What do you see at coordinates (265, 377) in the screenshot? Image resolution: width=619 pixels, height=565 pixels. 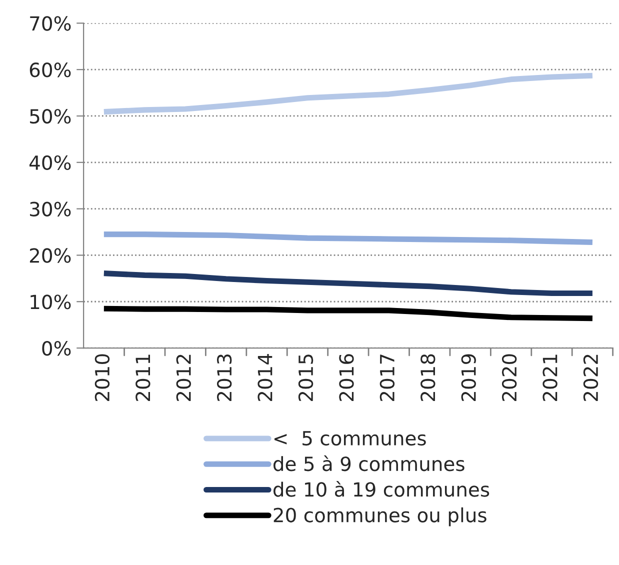 I see `x-tick-label: 2014` at bounding box center [265, 377].